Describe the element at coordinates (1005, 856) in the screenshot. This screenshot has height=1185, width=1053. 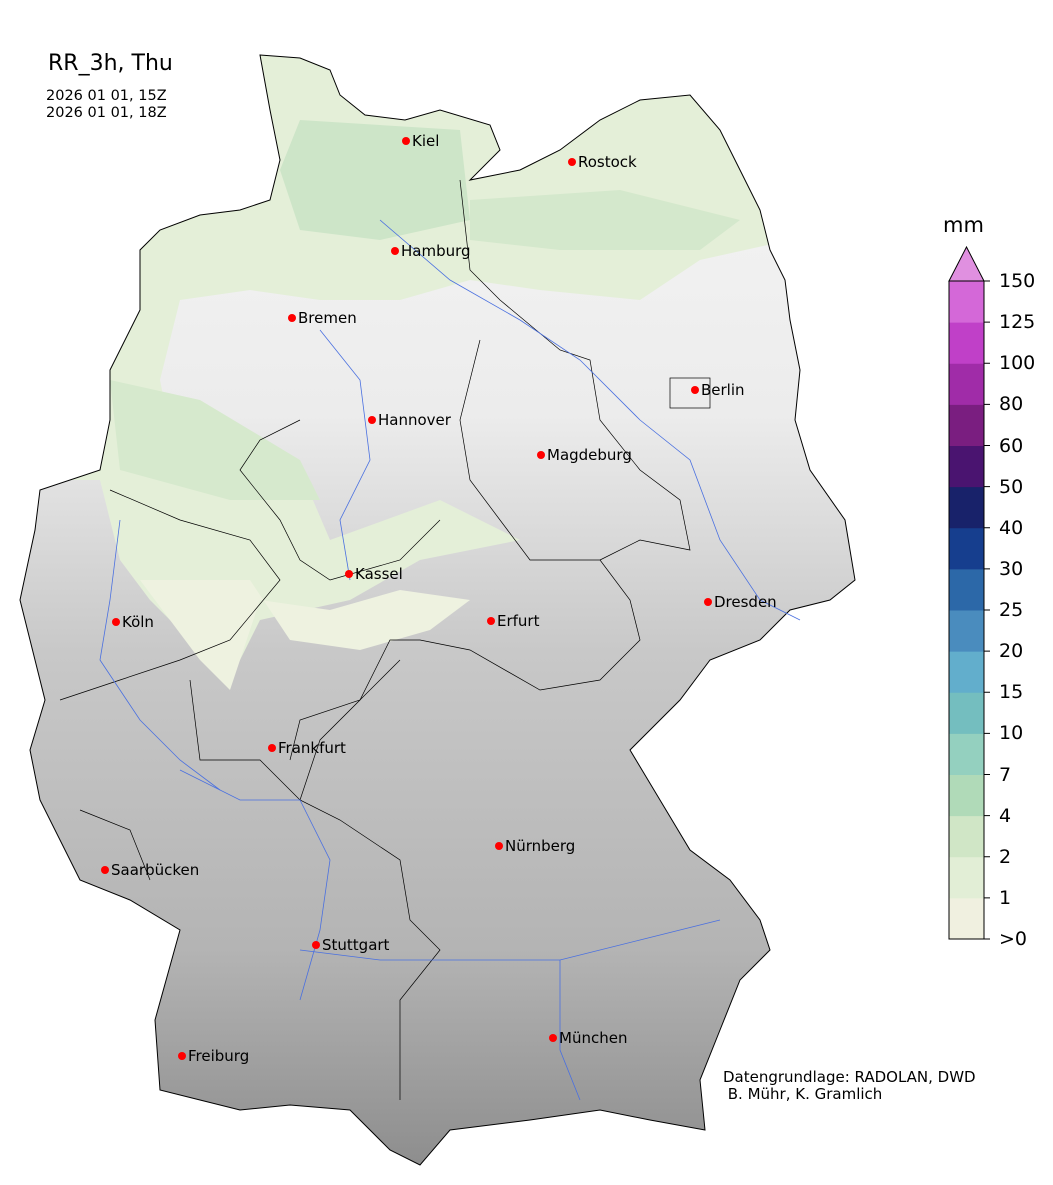
I see `colorbar-tick-label: 2` at that location.